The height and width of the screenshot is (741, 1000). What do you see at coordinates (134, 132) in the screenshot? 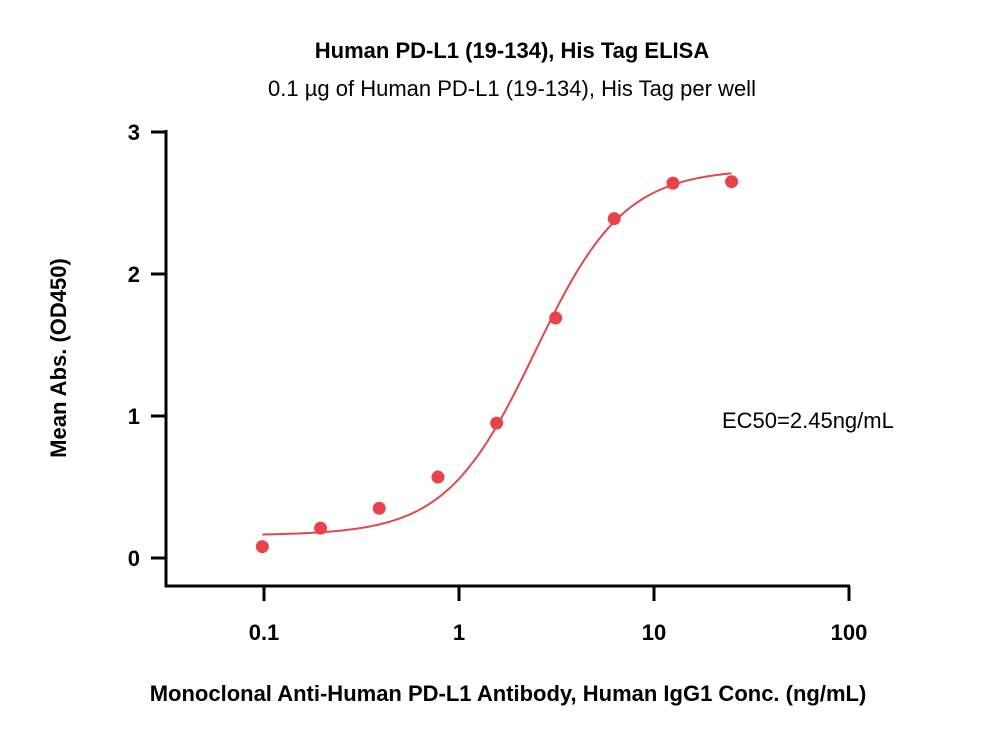
I see `y-tick-label: 3` at bounding box center [134, 132].